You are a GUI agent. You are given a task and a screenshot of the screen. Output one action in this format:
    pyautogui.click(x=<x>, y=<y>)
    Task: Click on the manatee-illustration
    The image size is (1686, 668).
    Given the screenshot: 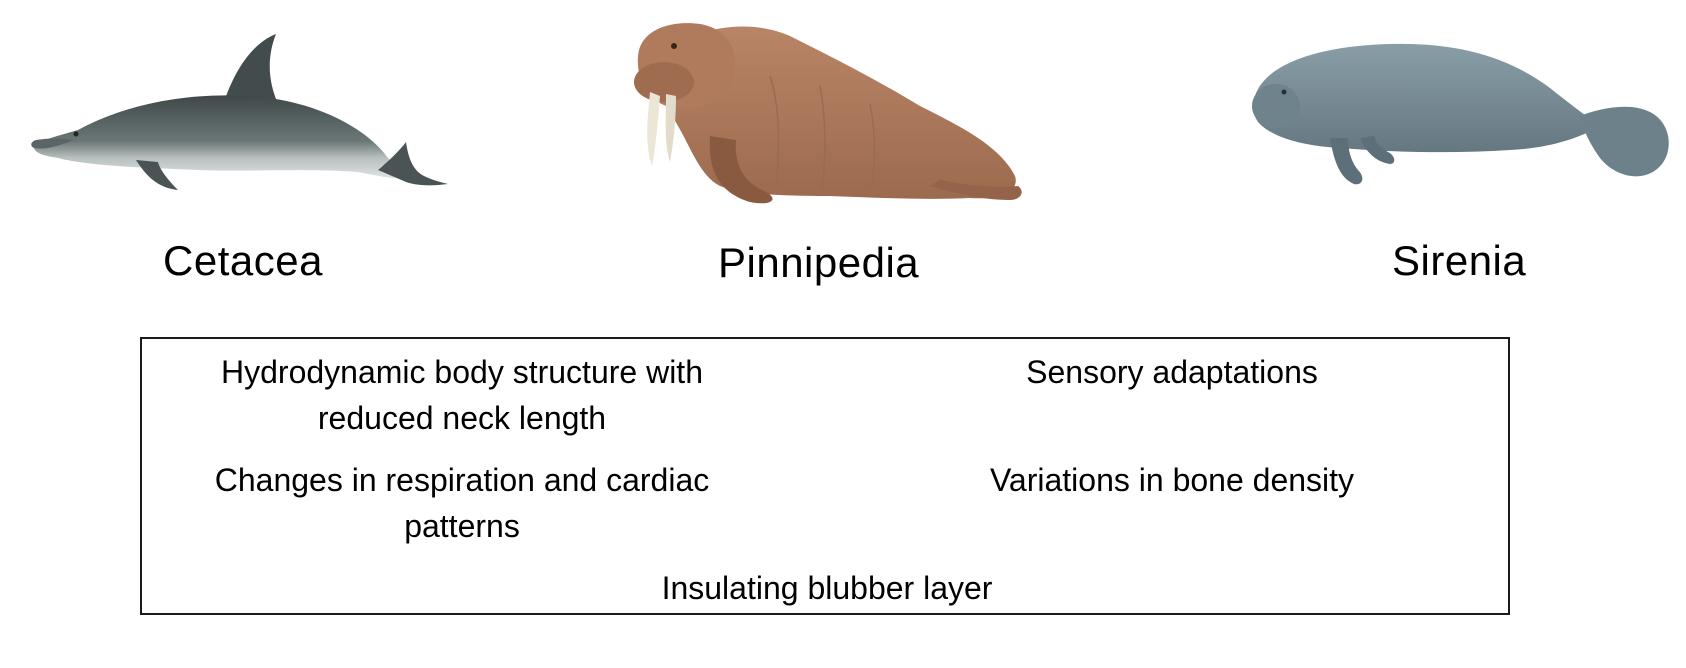 What is the action you would take?
    pyautogui.click(x=1462, y=118)
    